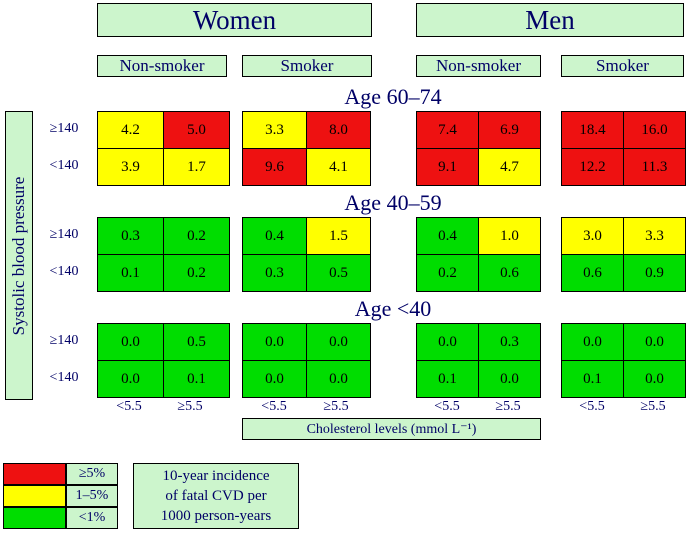 This screenshot has width=688, height=533. I want to click on age-band-label: Age 40–59, so click(393, 202).